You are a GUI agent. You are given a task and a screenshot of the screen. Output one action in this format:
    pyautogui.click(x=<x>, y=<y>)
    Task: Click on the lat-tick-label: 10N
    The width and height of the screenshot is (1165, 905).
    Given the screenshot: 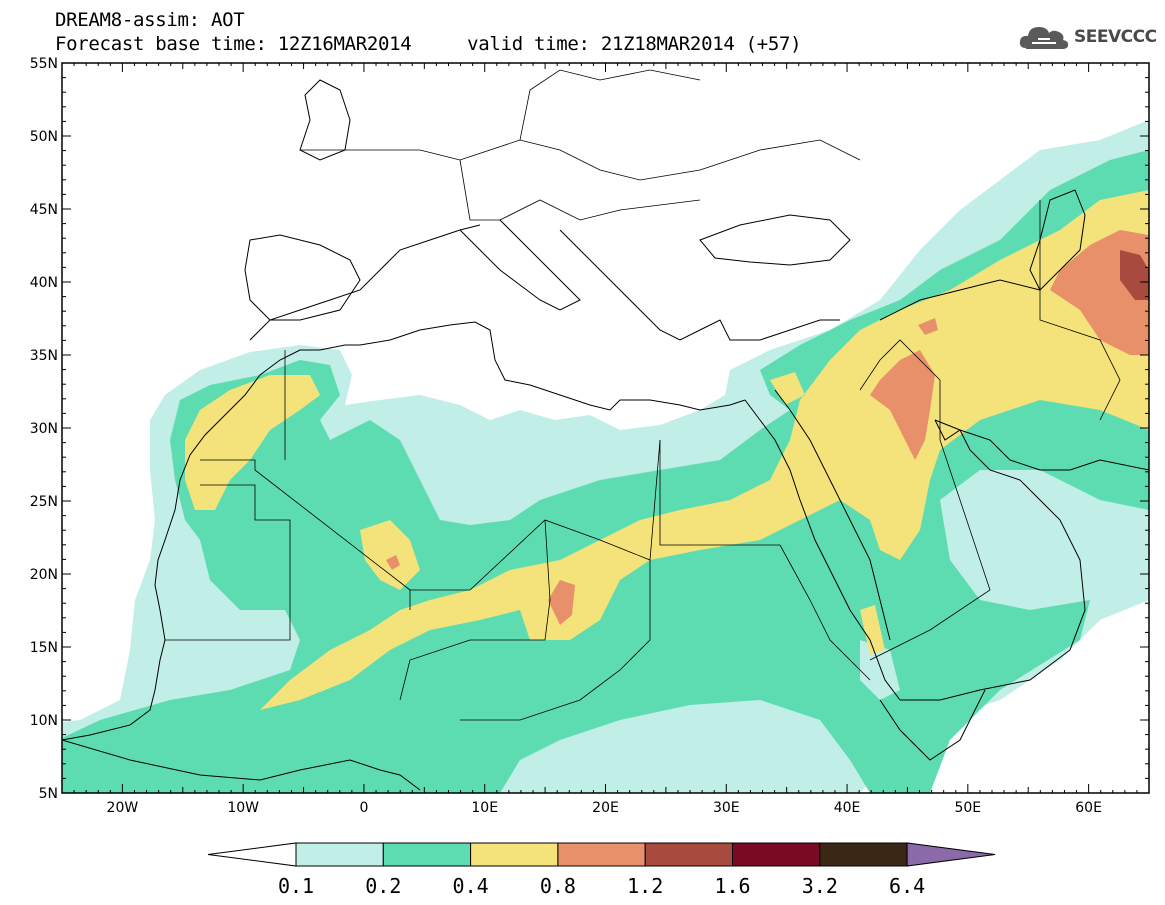 What is the action you would take?
    pyautogui.click(x=44, y=721)
    